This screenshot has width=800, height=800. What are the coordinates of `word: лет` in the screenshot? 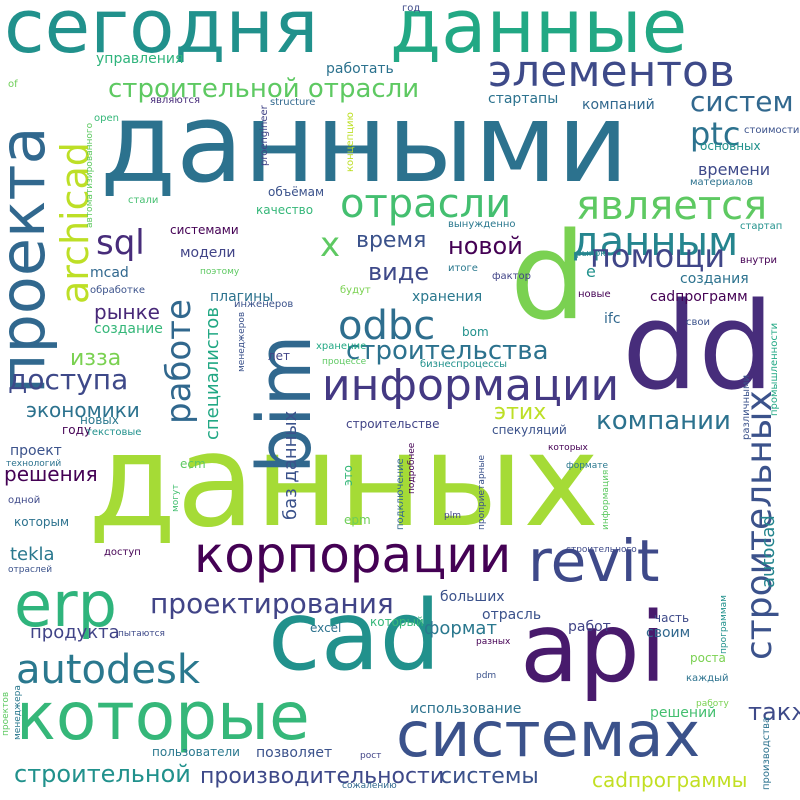 It's located at (279, 356).